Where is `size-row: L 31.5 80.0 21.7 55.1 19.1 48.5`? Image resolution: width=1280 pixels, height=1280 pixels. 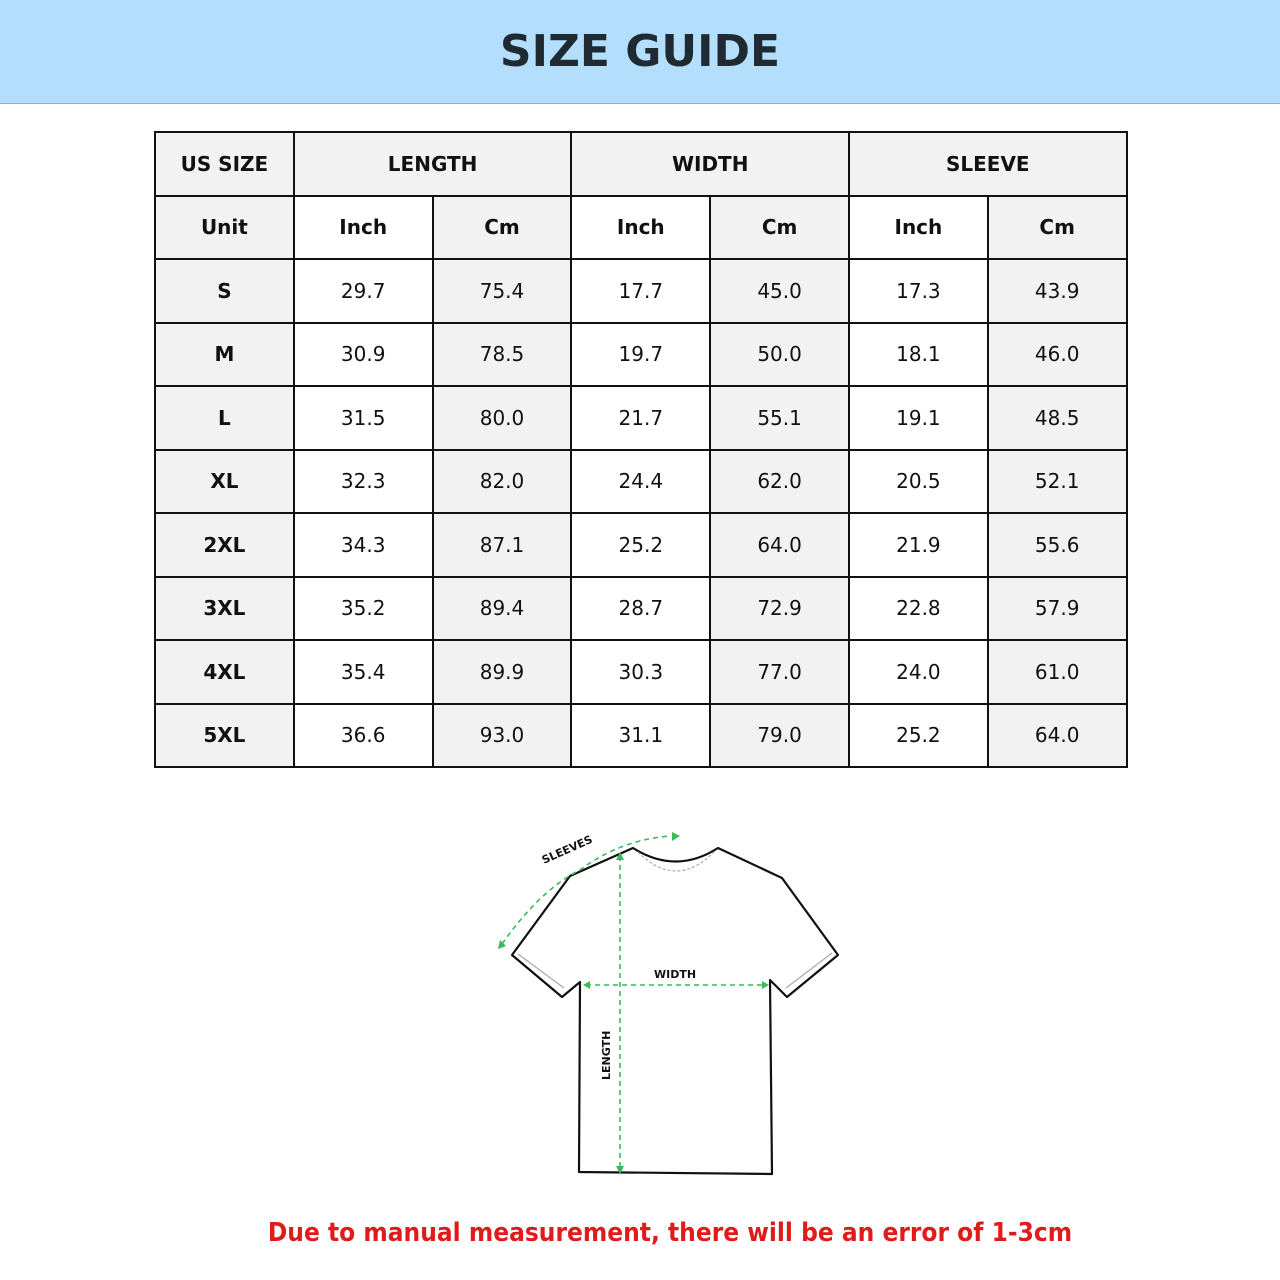 size-row: L 31.5 80.0 21.7 55.1 19.1 48.5 is located at coordinates (641, 418).